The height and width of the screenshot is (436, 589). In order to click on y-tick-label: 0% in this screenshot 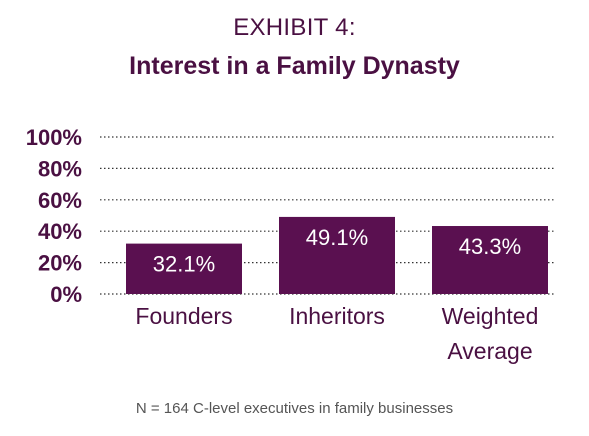, I will do `click(66, 294)`.